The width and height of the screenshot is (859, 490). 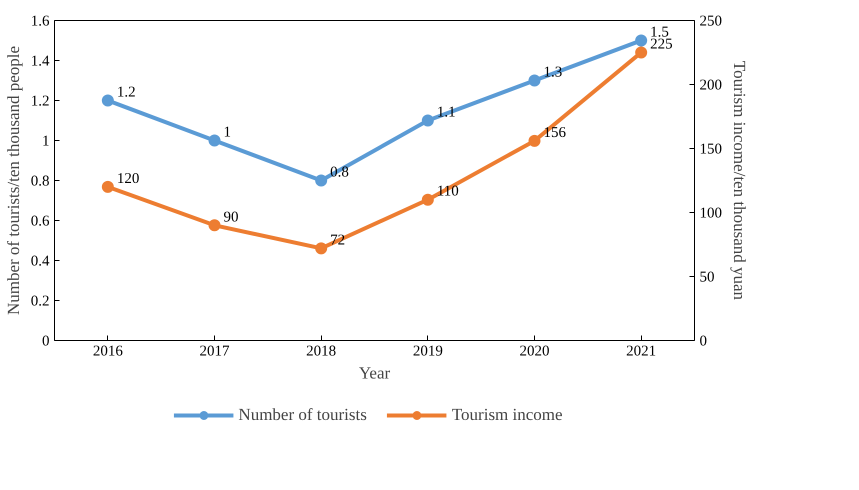 What do you see at coordinates (40, 22) in the screenshot?
I see `y-tick-label: 1.6` at bounding box center [40, 22].